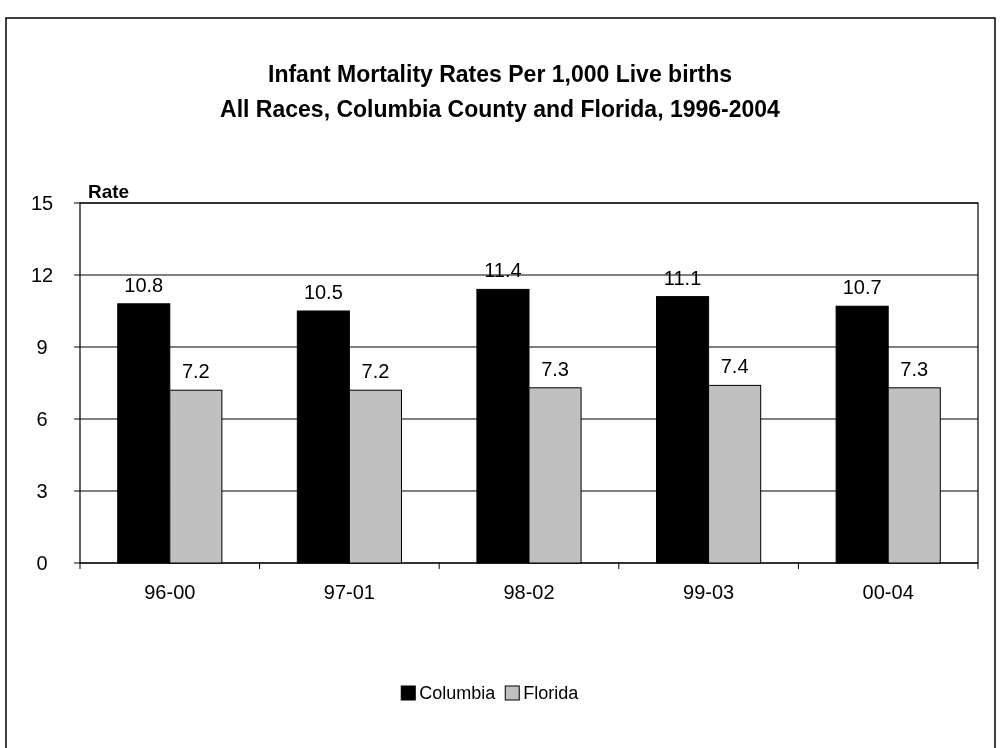  Describe the element at coordinates (42, 563) in the screenshot. I see `y-tick-label: 0` at that location.